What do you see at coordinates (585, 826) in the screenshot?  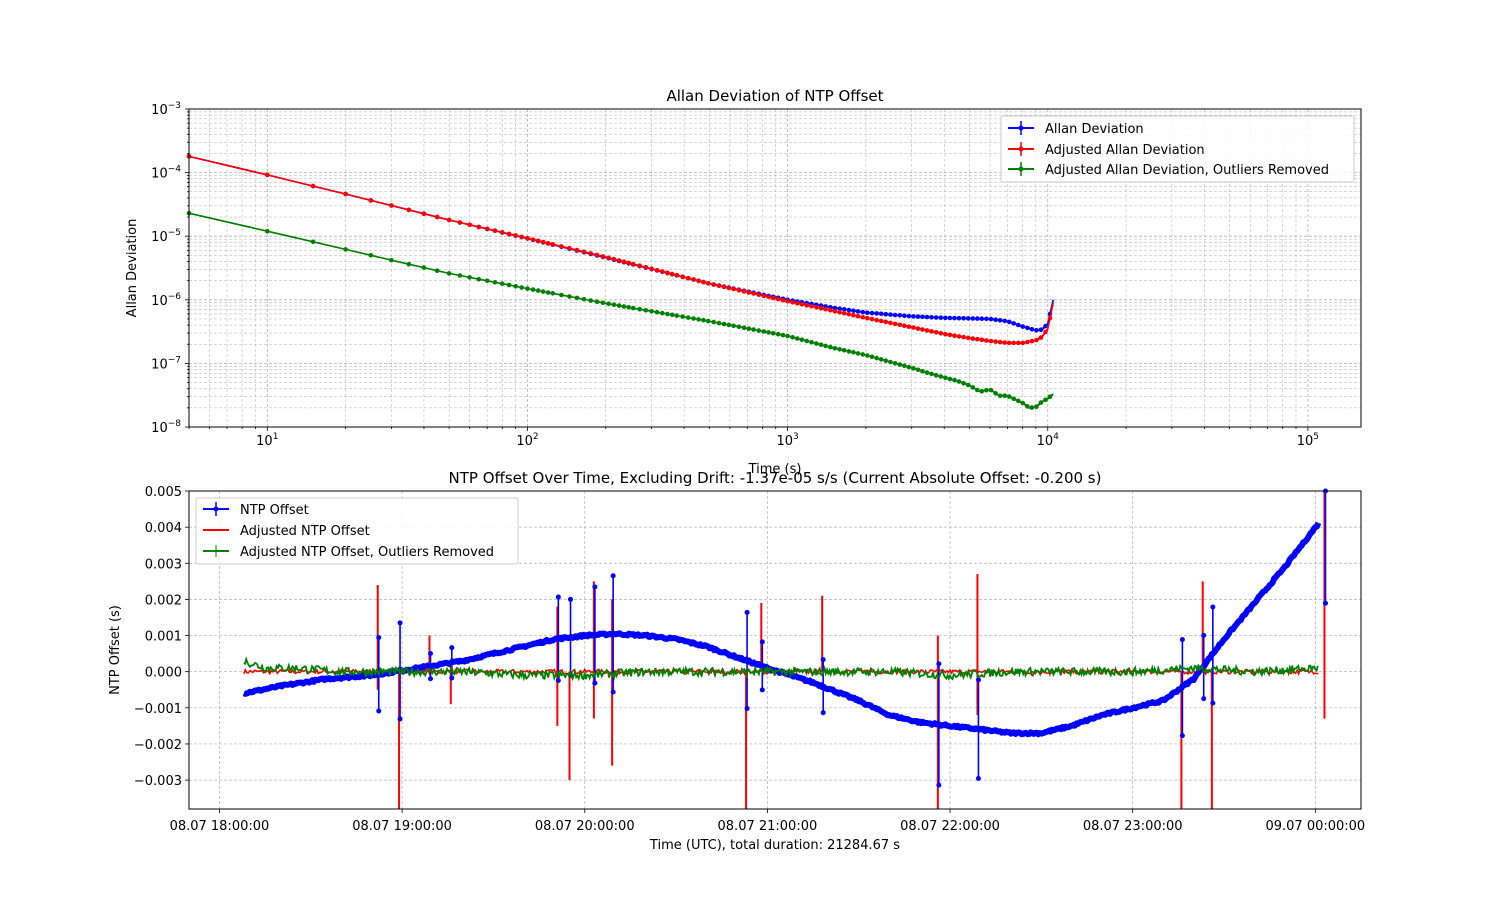 I see `x-tick-label: 08.07 20:00:00` at bounding box center [585, 826].